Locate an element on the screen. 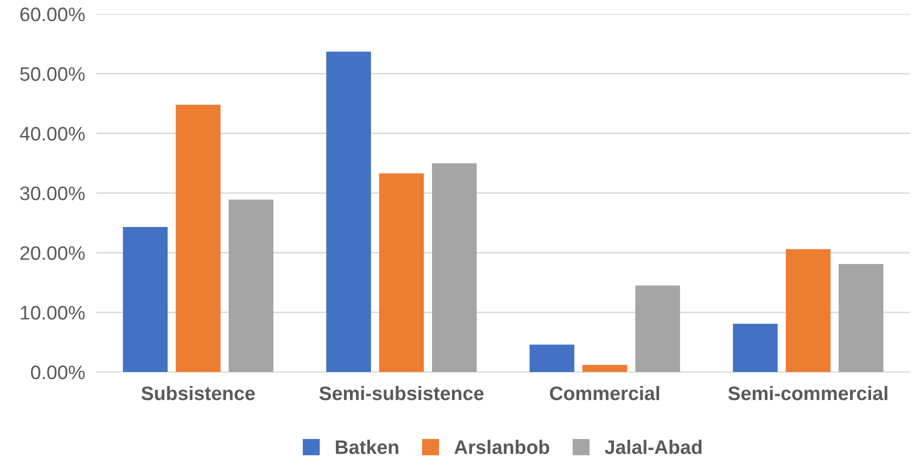  x-tick-label: Semi-subsistence is located at coordinates (401, 393).